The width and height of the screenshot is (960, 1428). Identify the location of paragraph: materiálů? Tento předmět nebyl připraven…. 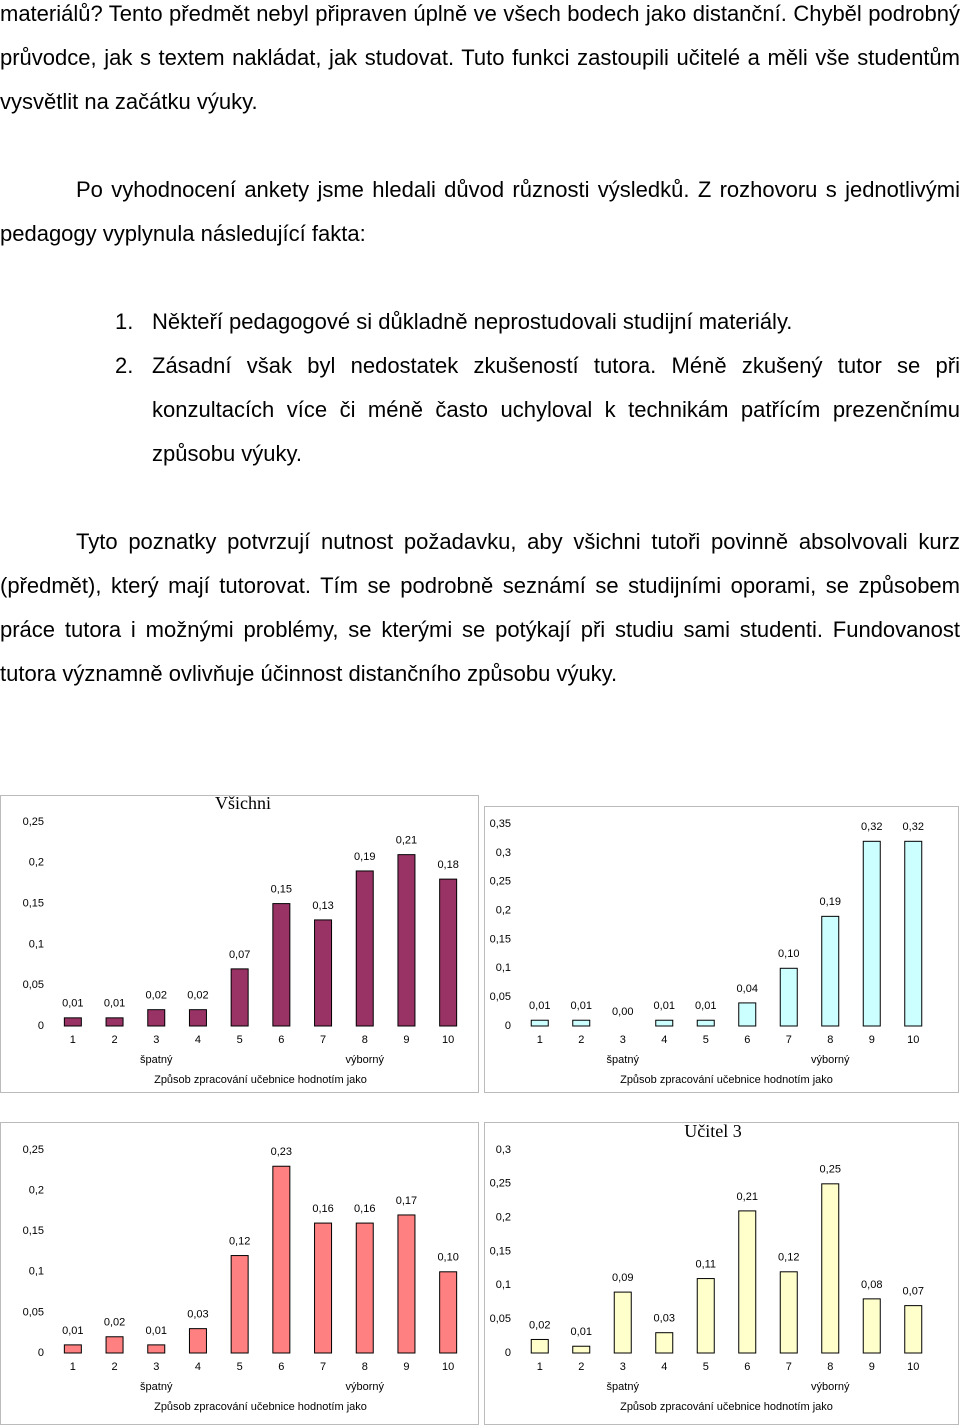
(480, 57).